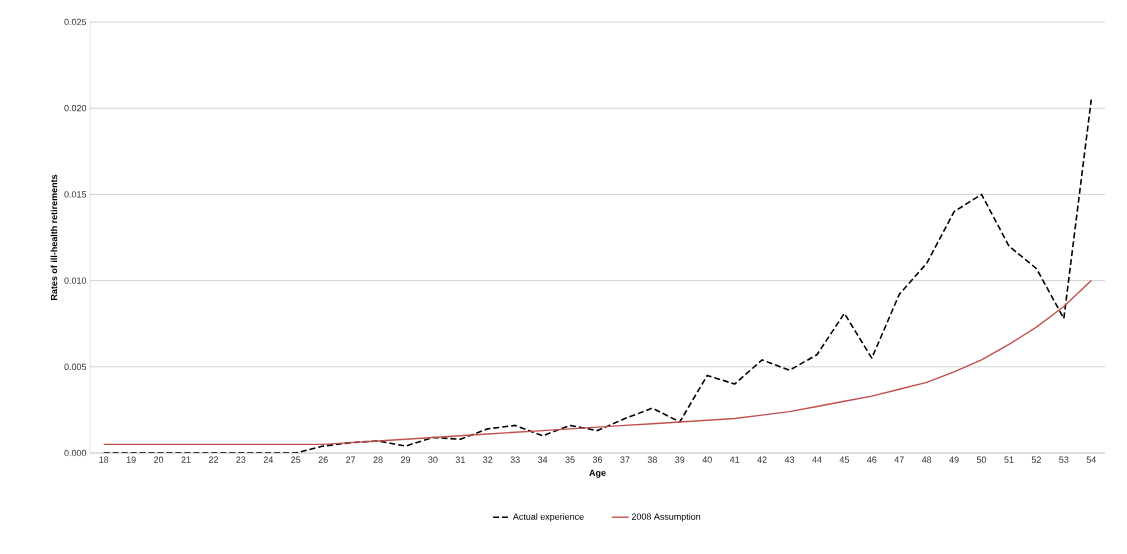 This screenshot has width=1127, height=554. Describe the element at coordinates (707, 459) in the screenshot. I see `x-tick-label: 40` at that location.